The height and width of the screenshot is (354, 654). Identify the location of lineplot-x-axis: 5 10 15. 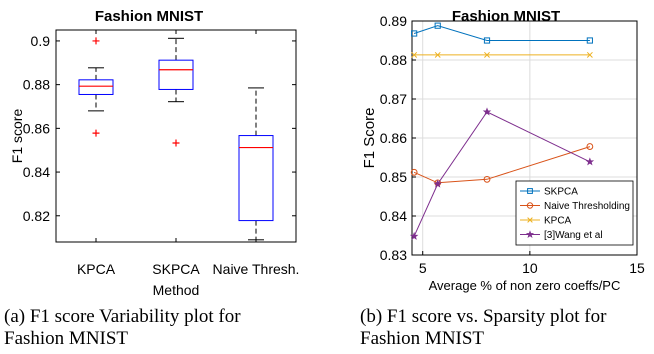
(532, 263).